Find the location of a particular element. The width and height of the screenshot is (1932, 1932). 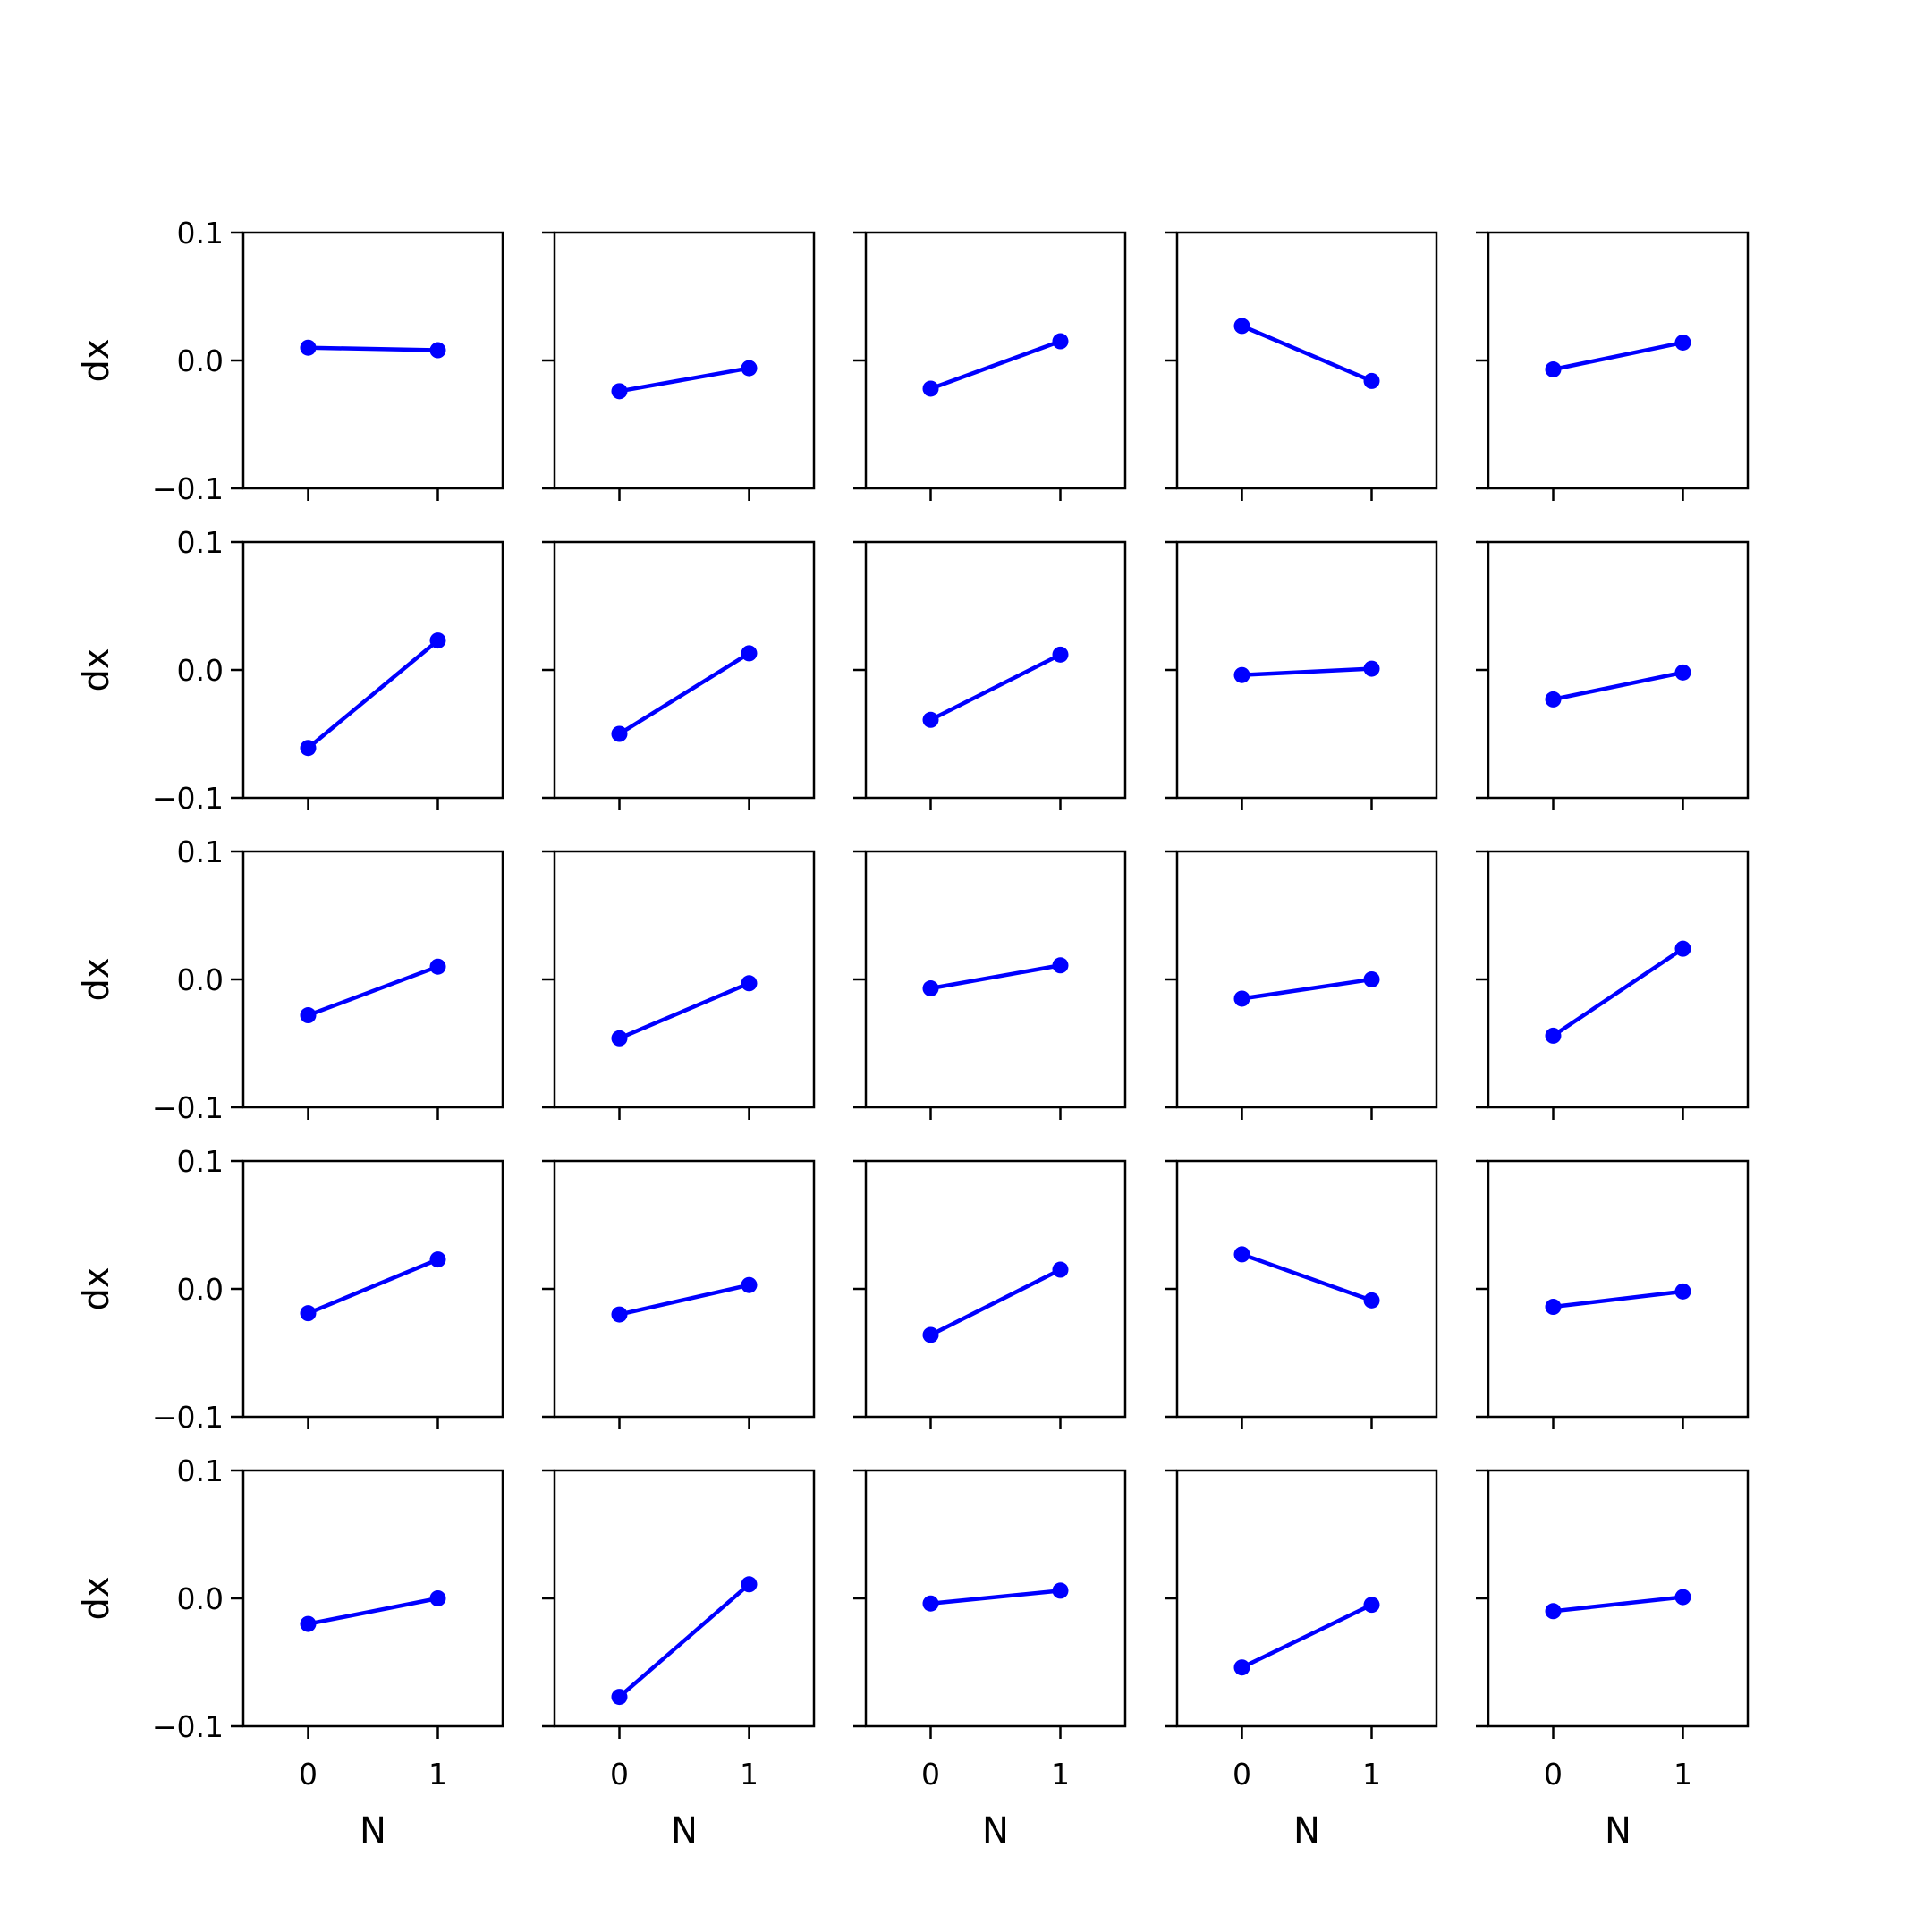

subplot-r4-c3: 0 1 N is located at coordinates (1301, 1660).